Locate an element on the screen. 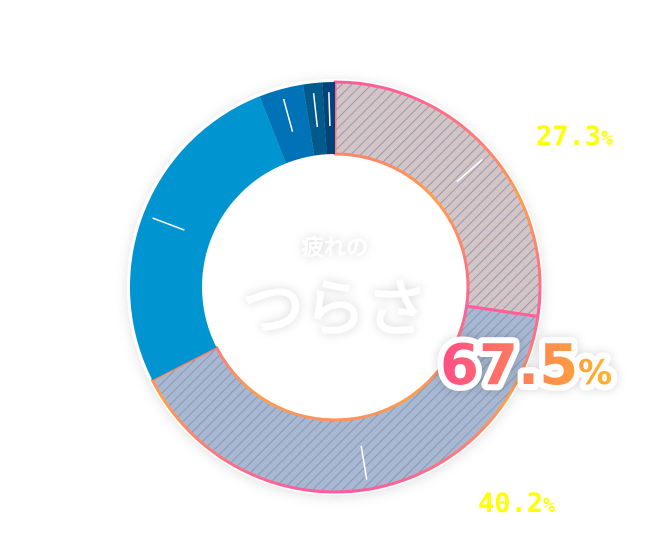 The image size is (670, 534). highlight-outline: 67.5% is located at coordinates (526, 365).